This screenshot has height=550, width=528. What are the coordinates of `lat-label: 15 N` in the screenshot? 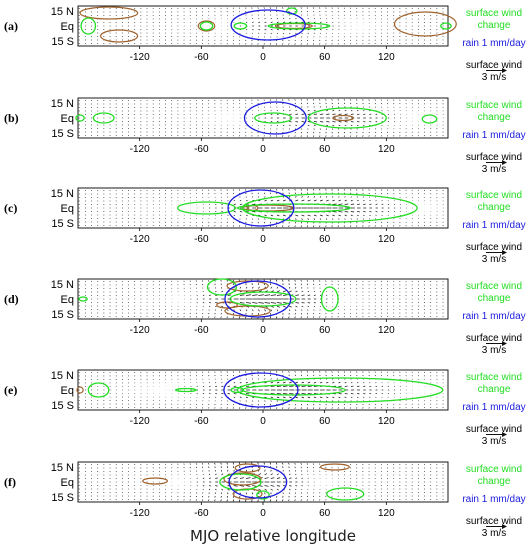 It's located at (62, 104).